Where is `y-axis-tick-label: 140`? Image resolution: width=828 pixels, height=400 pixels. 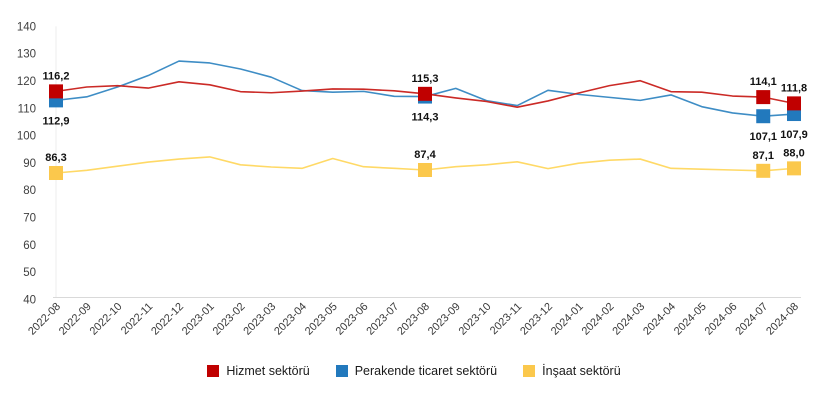
y-axis-tick-label: 140 is located at coordinates (26, 27).